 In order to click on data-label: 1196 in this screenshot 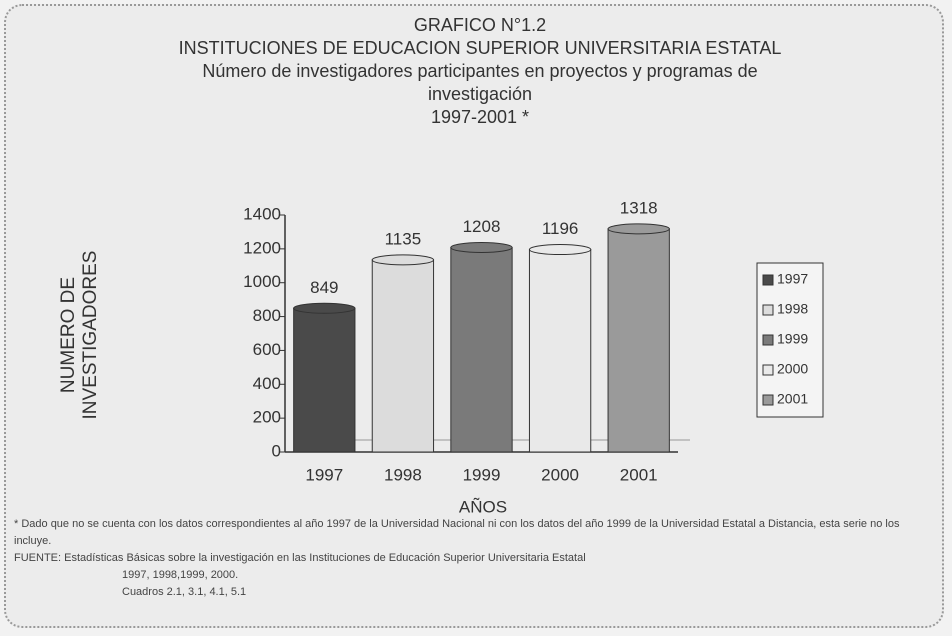, I will do `click(560, 228)`.